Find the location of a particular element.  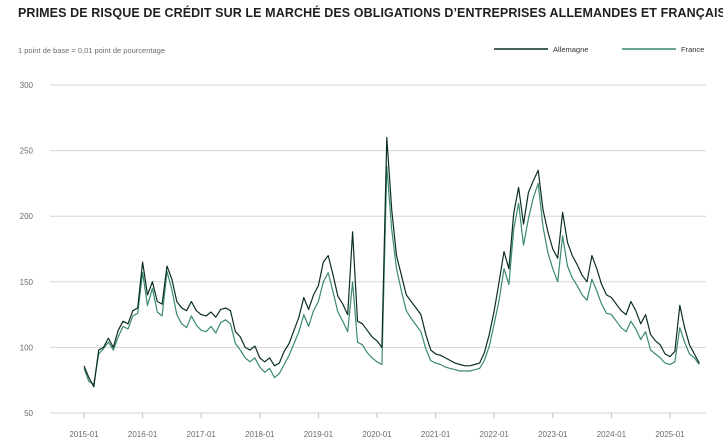

x-tick-label: 2025-01 is located at coordinates (670, 434).